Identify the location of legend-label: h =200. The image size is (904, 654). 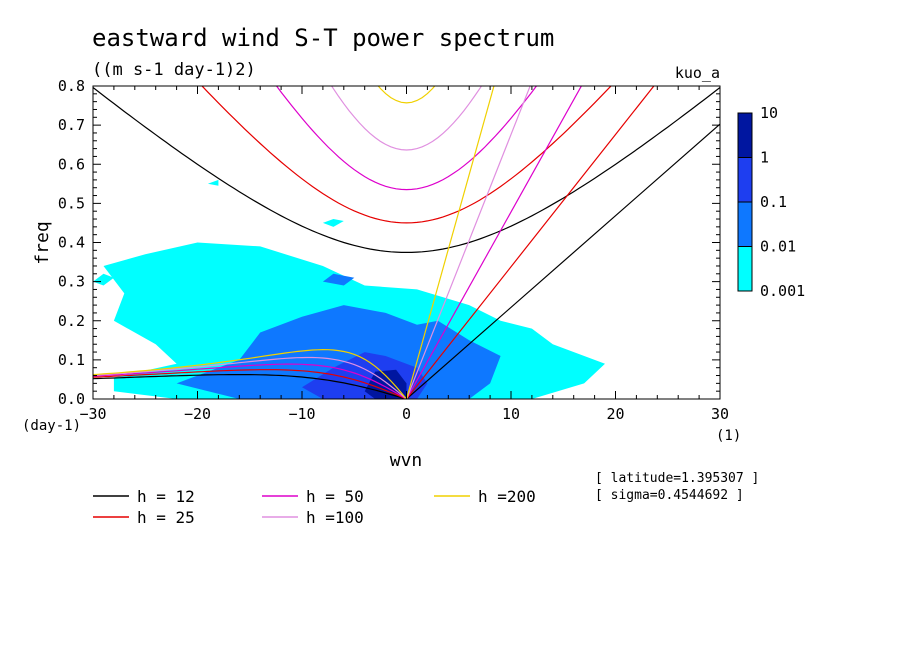
(507, 496).